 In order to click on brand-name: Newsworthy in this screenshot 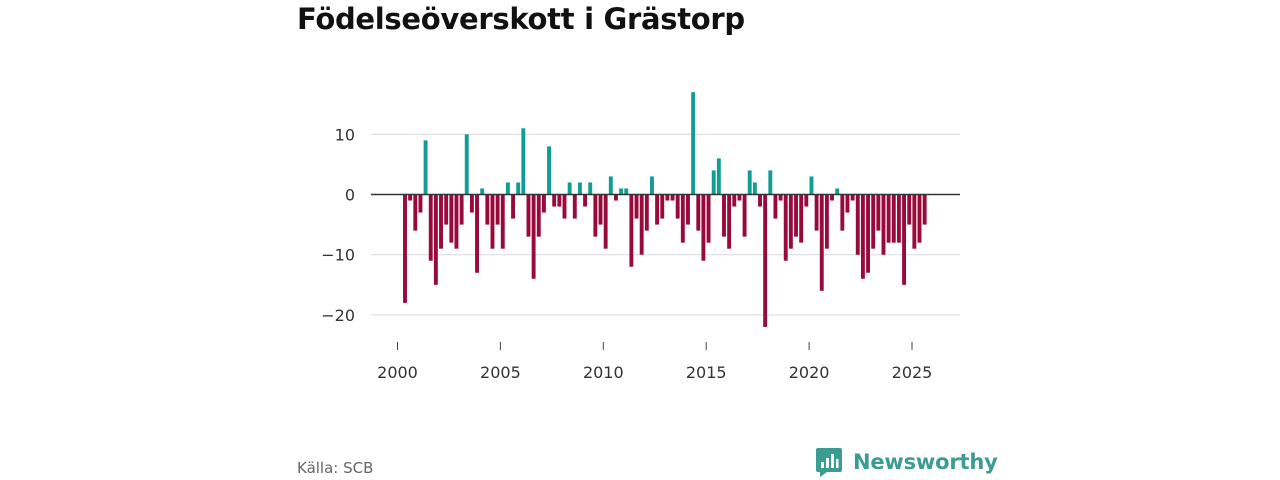, I will do `click(925, 462)`.